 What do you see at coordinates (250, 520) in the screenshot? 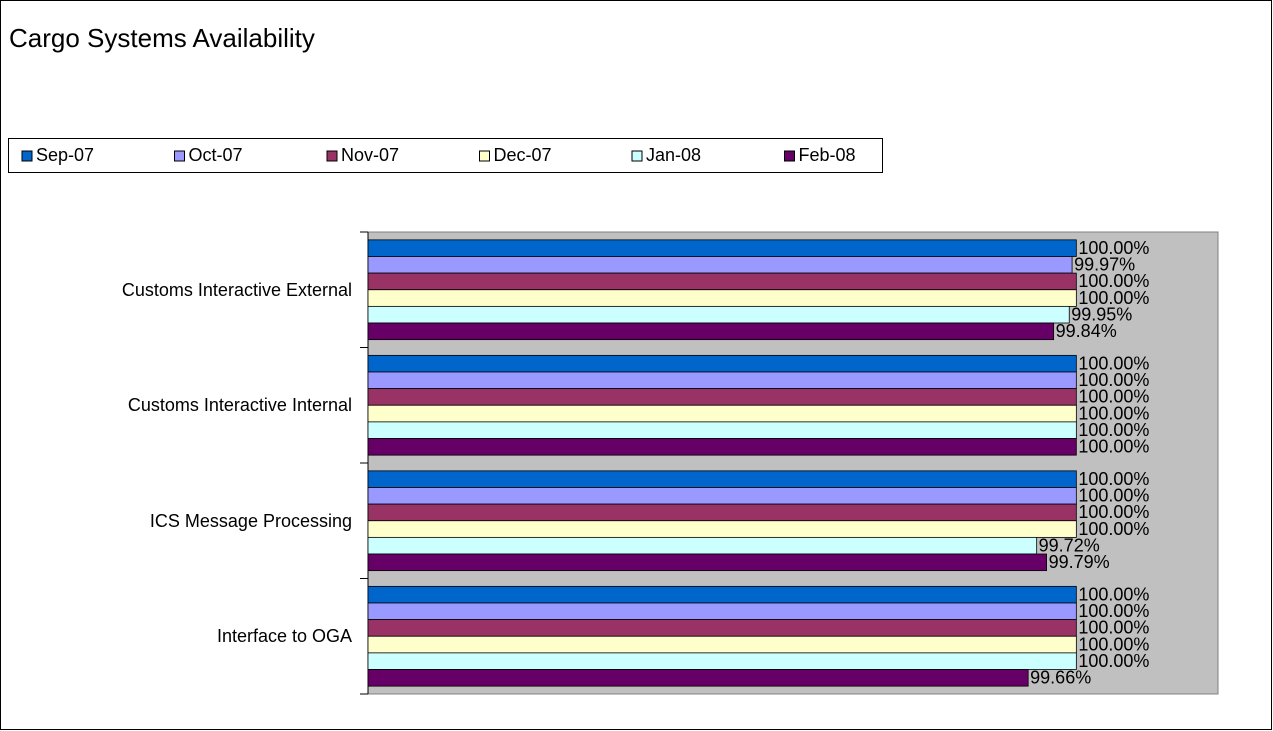
I see `category-label: ICS Message Processing` at bounding box center [250, 520].